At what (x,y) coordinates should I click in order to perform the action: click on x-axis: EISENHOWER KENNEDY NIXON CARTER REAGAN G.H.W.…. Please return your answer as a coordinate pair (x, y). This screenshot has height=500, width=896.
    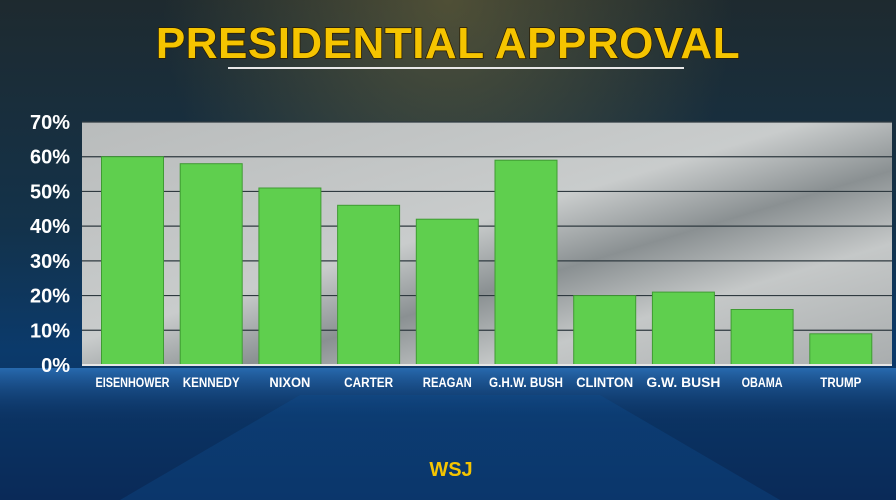
    Looking at the image, I should click on (479, 382).